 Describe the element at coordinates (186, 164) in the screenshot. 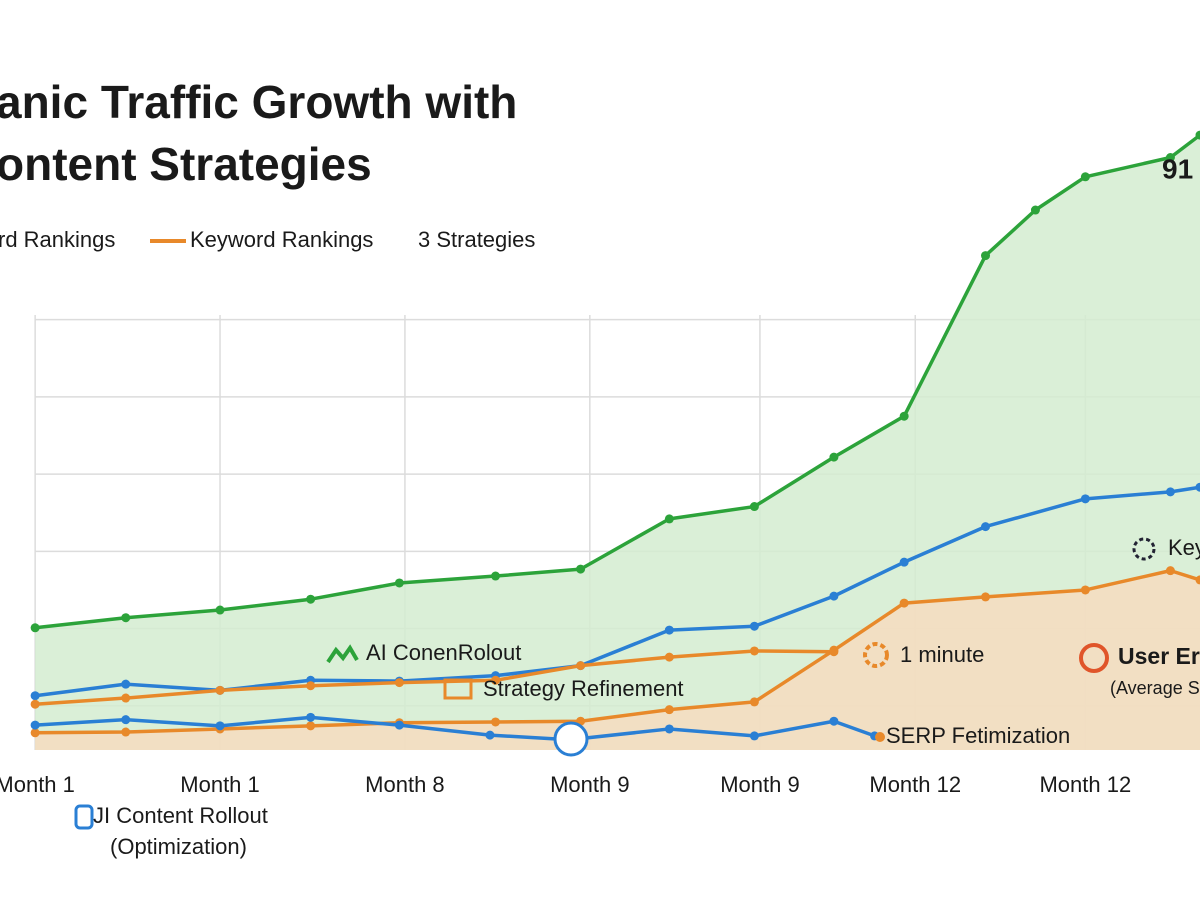

I see `chart-title: ontent Strategies` at that location.